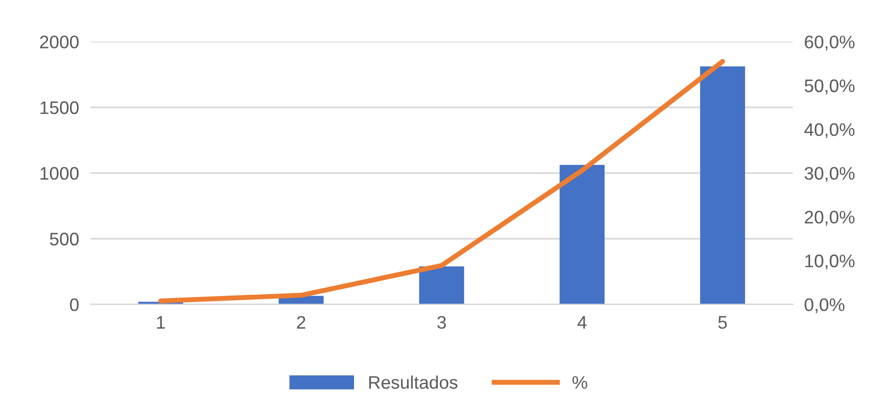  What do you see at coordinates (829, 43) in the screenshot?
I see `y2-tick-label: 60,0%` at bounding box center [829, 43].